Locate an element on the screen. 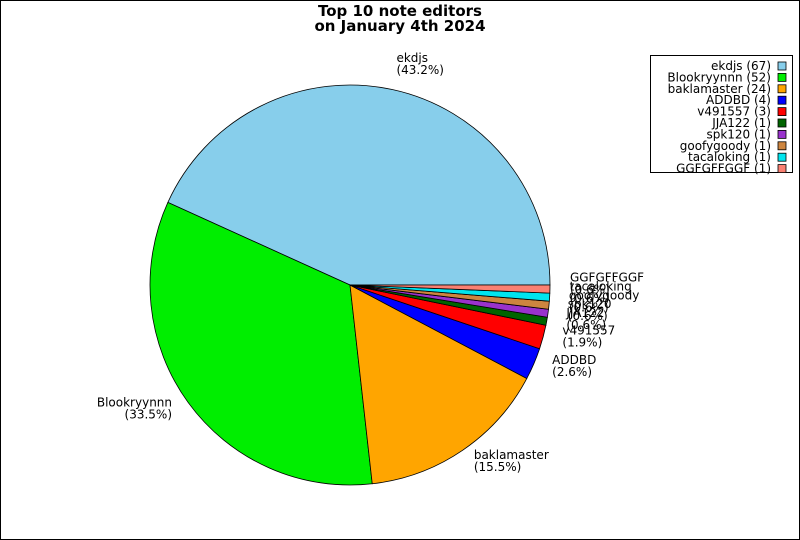 The height and width of the screenshot is (540, 800). slice-label: ADDBD is located at coordinates (574, 360).